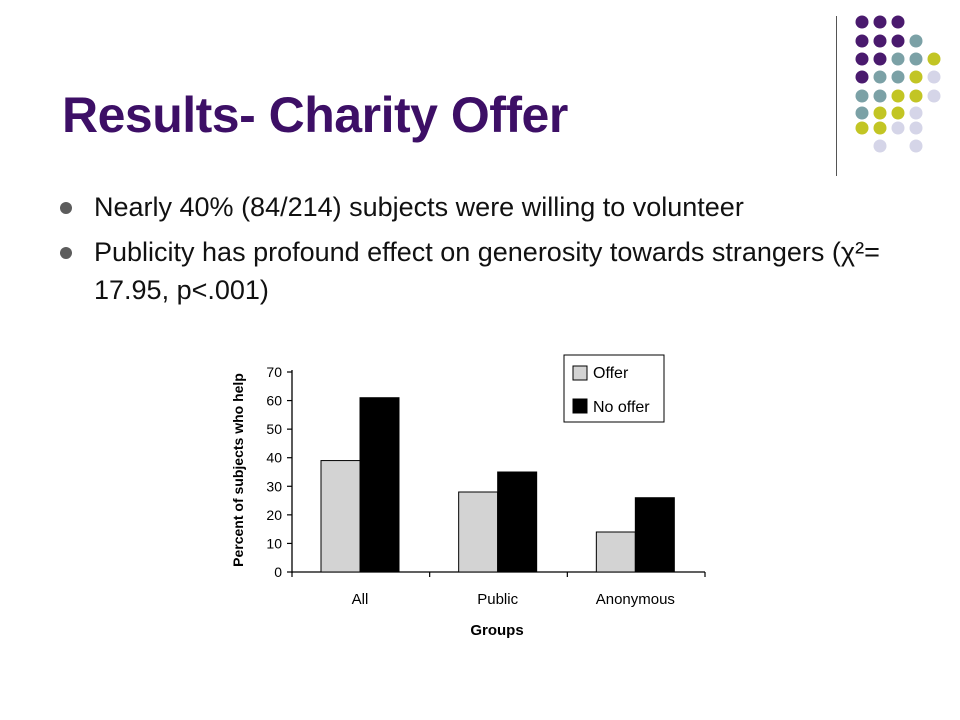 Image resolution: width=960 pixels, height=720 pixels. I want to click on y-tick-label: 10, so click(274, 543).